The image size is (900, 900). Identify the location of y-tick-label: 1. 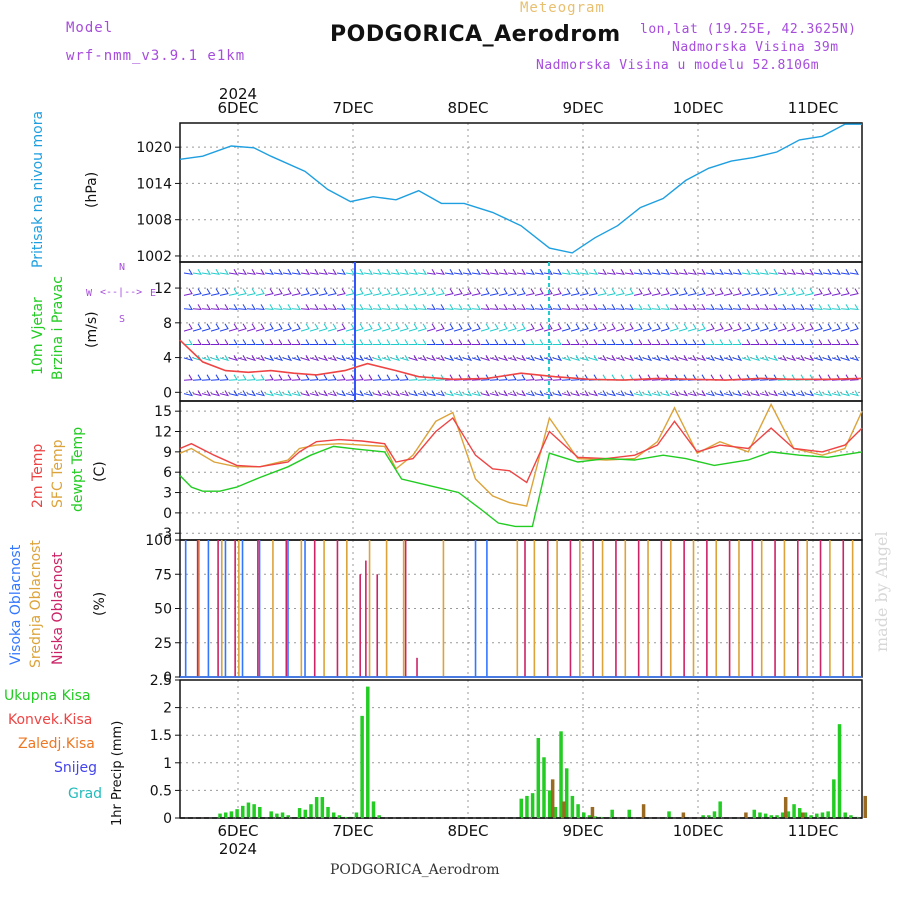
(167, 764).